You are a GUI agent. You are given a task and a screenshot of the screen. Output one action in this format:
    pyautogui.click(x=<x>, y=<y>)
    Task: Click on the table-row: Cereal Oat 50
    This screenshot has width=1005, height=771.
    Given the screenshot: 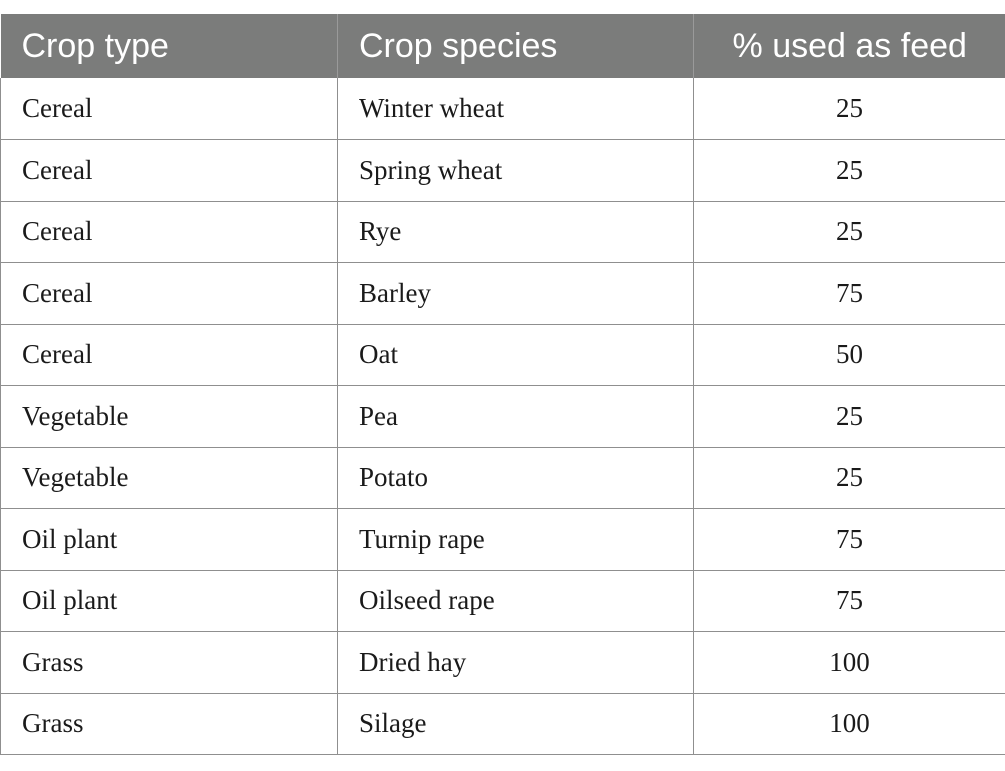 What is the action you would take?
    pyautogui.click(x=502, y=355)
    